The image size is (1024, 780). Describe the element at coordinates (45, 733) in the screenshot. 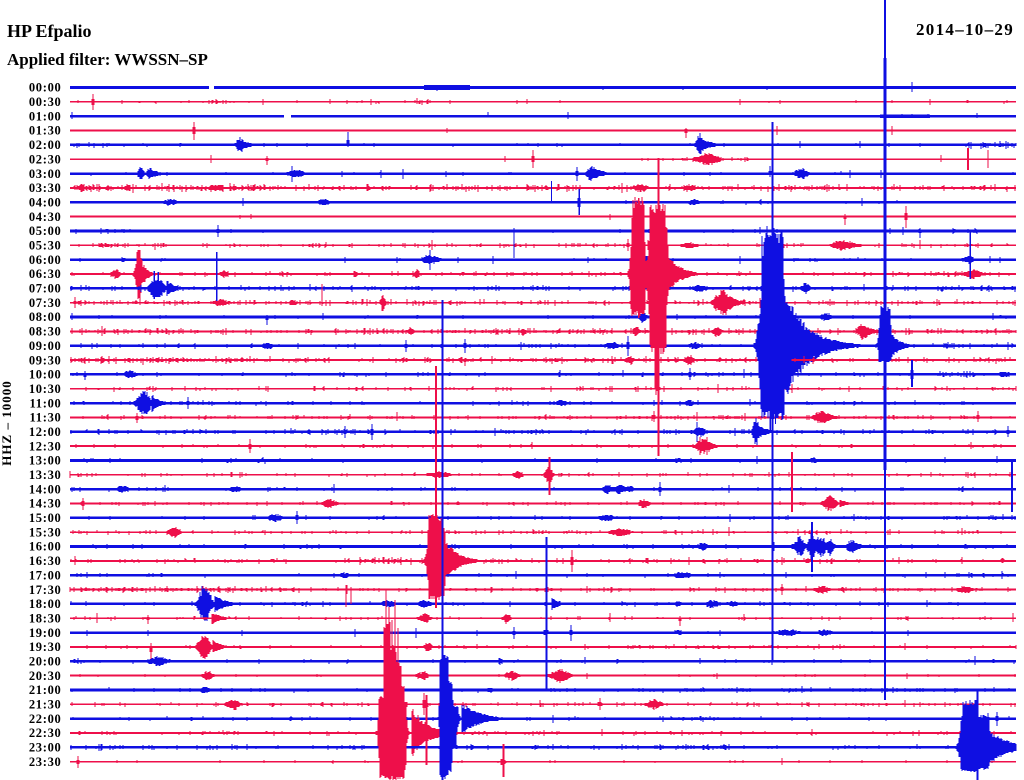

I see `svg-text: 22:30` at that location.